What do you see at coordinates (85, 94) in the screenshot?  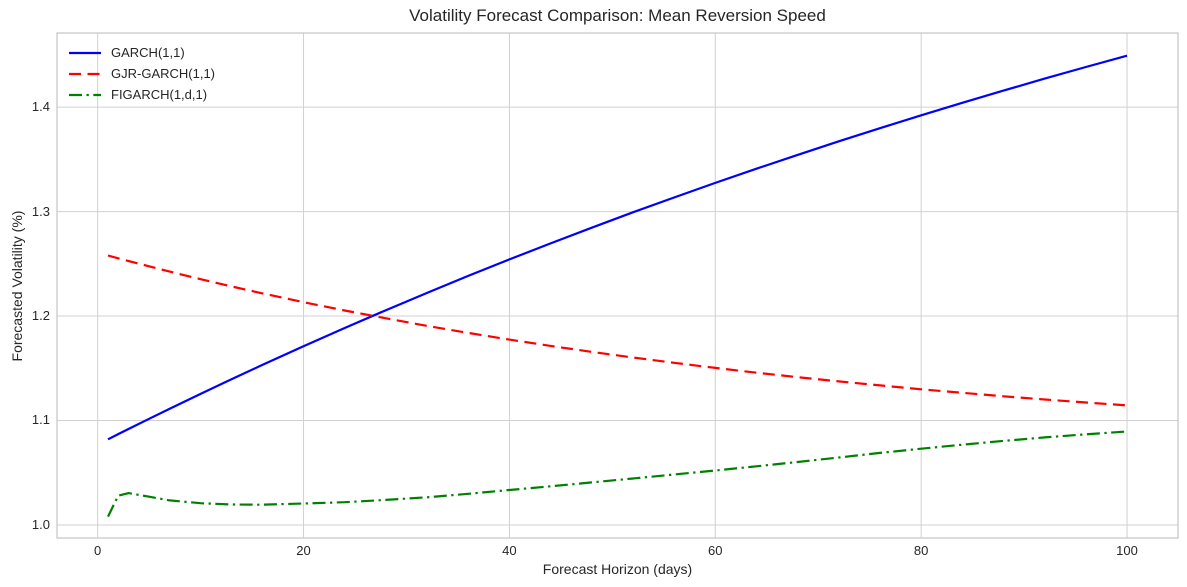 I see `legend-line-dashdot-icon` at bounding box center [85, 94].